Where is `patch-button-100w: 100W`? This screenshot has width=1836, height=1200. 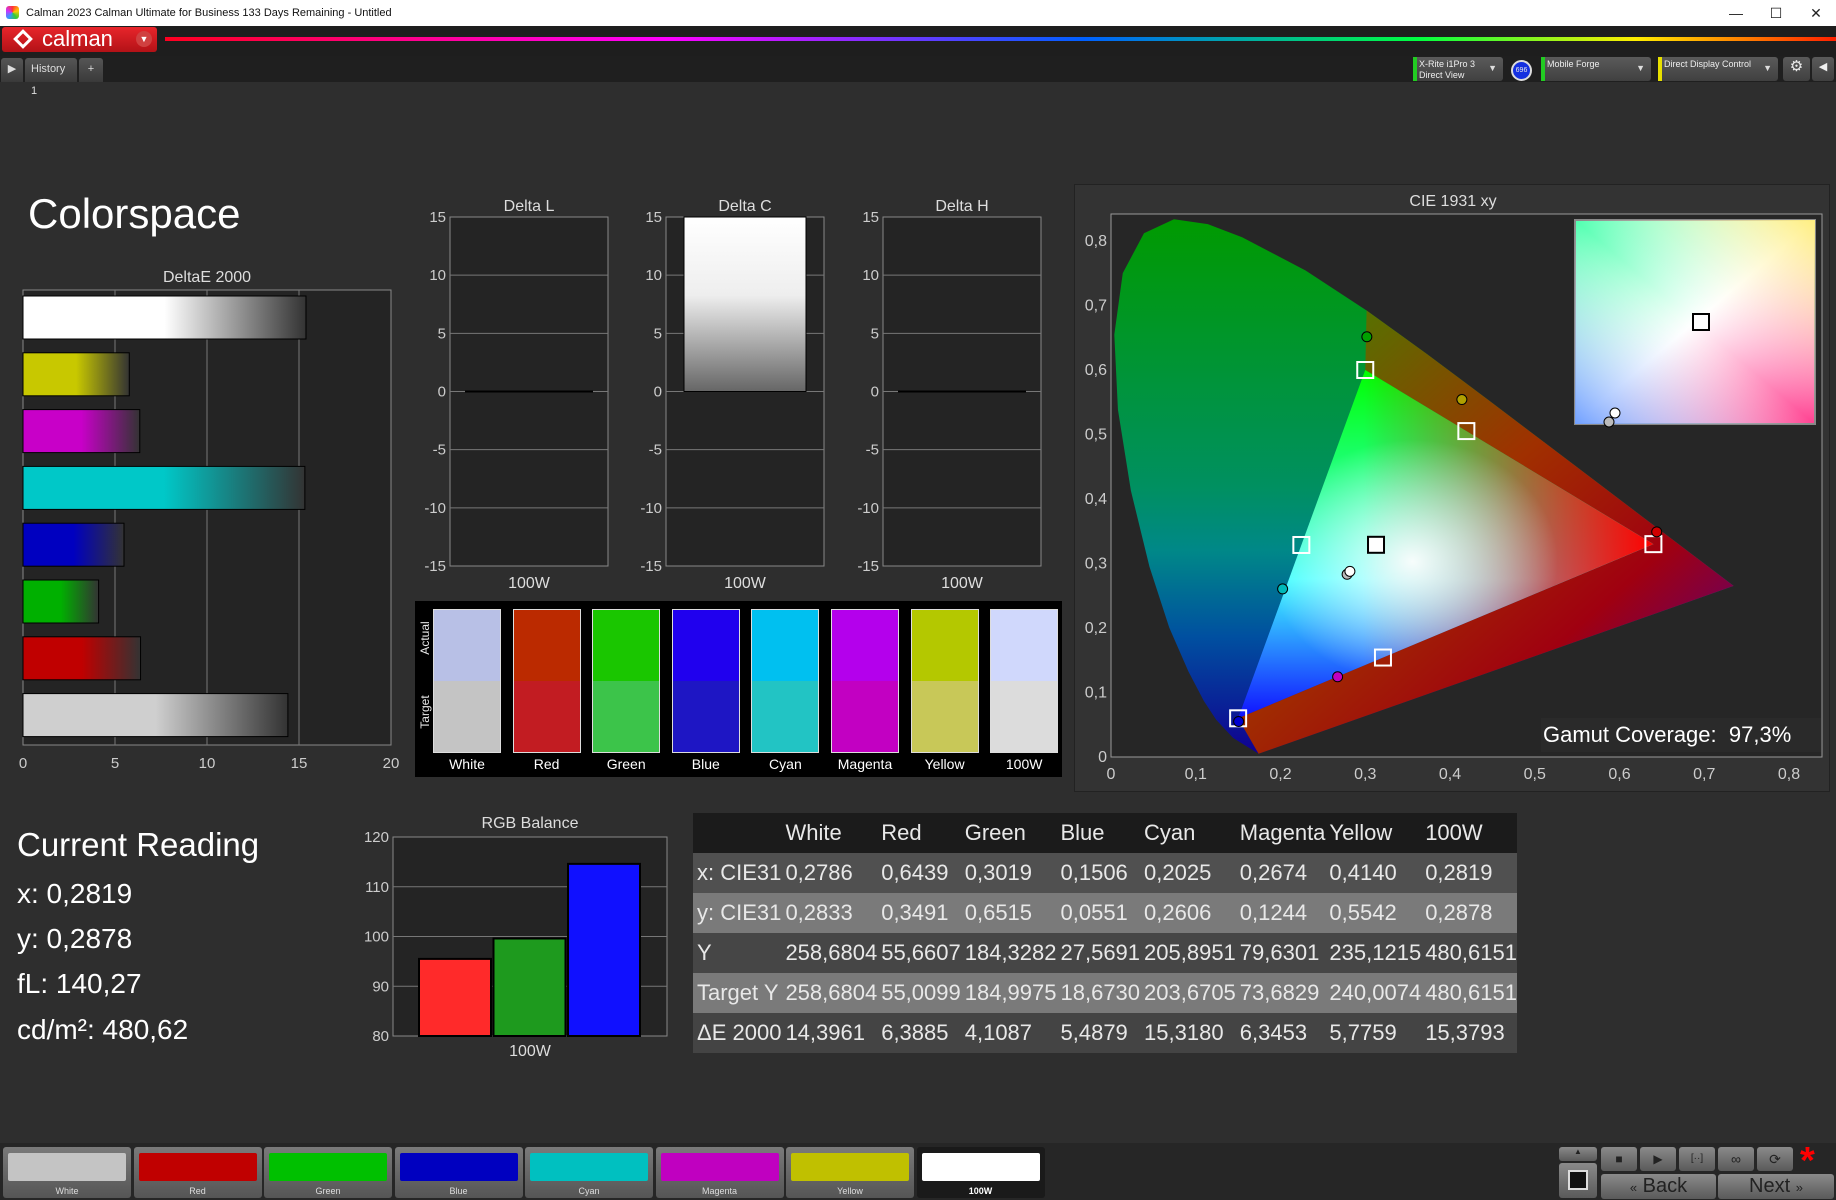 patch-button-100w: 100W is located at coordinates (980, 1172).